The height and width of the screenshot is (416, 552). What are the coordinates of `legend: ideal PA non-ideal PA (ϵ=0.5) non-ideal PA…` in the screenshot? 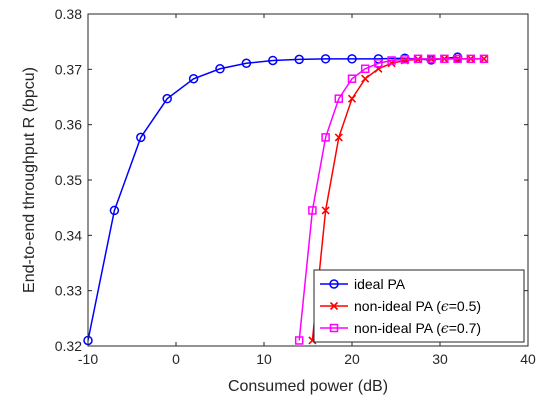 It's located at (419, 306).